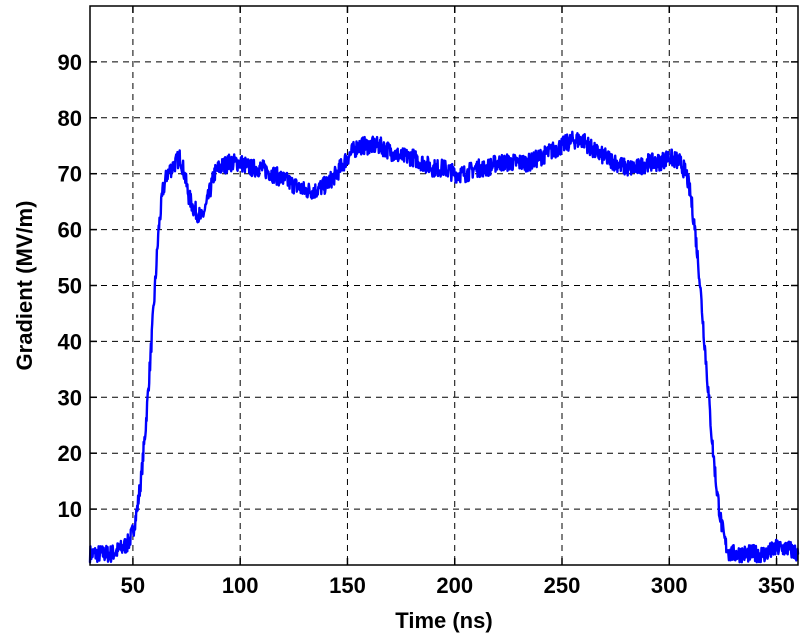 This screenshot has height=641, width=804. Describe the element at coordinates (70, 230) in the screenshot. I see `y-tick-label: 60` at that location.